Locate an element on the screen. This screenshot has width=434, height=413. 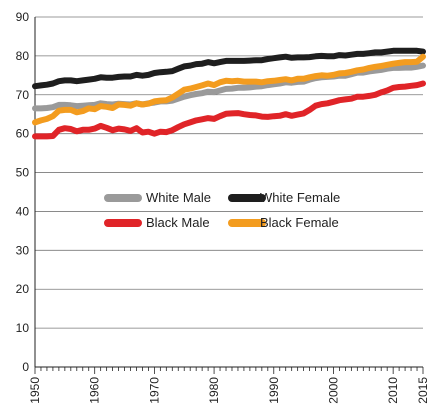
x-tick-label-1990: 1990 is located at coordinates (274, 390).